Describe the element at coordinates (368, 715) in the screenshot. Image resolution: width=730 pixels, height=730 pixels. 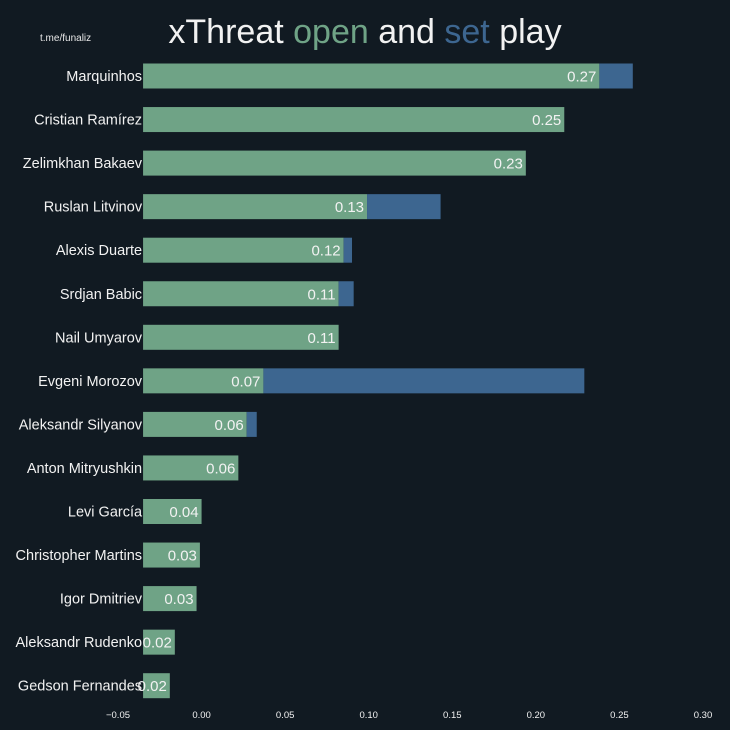
I see `x-tick-label-3: 0.10` at that location.